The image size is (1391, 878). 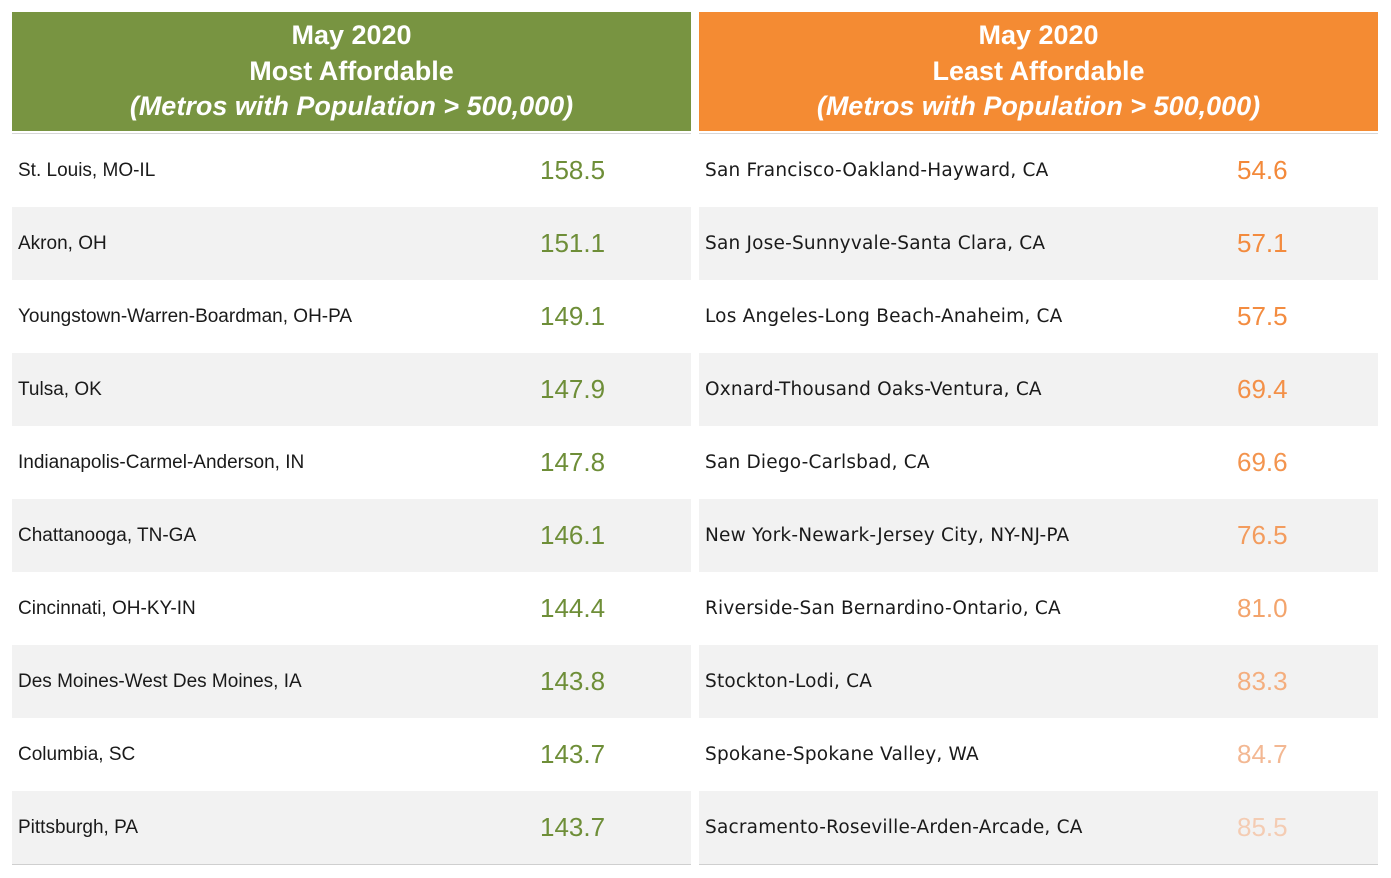 What do you see at coordinates (877, 170) in the screenshot?
I see `metro-name: San Francisco-Oakland-Hayward, CA` at bounding box center [877, 170].